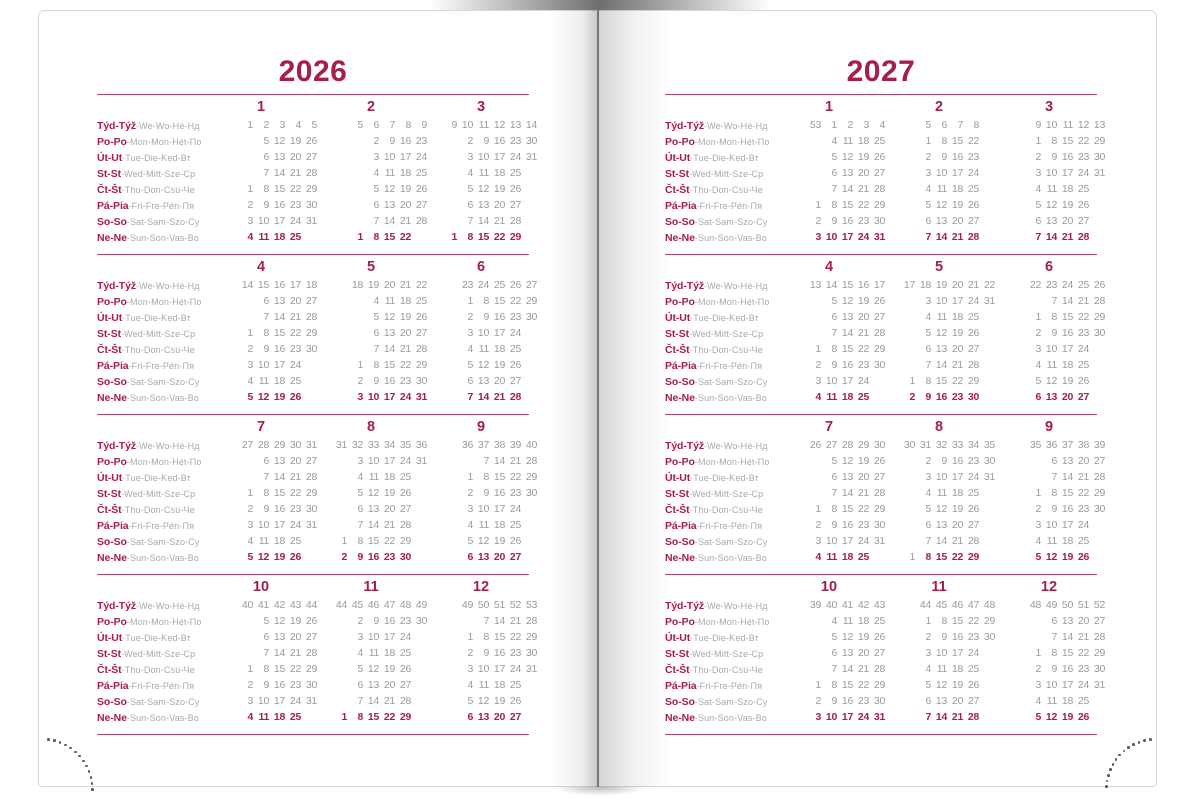  What do you see at coordinates (389, 205) in the screenshot?
I see `date-cell: 13` at bounding box center [389, 205].